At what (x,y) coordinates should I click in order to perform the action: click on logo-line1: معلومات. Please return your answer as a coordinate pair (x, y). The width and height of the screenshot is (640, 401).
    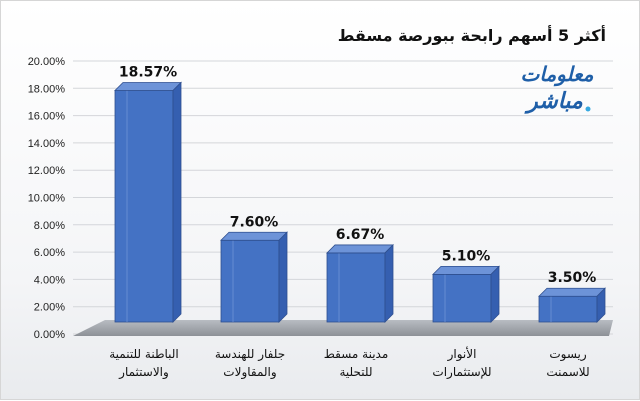
    Looking at the image, I should click on (557, 74).